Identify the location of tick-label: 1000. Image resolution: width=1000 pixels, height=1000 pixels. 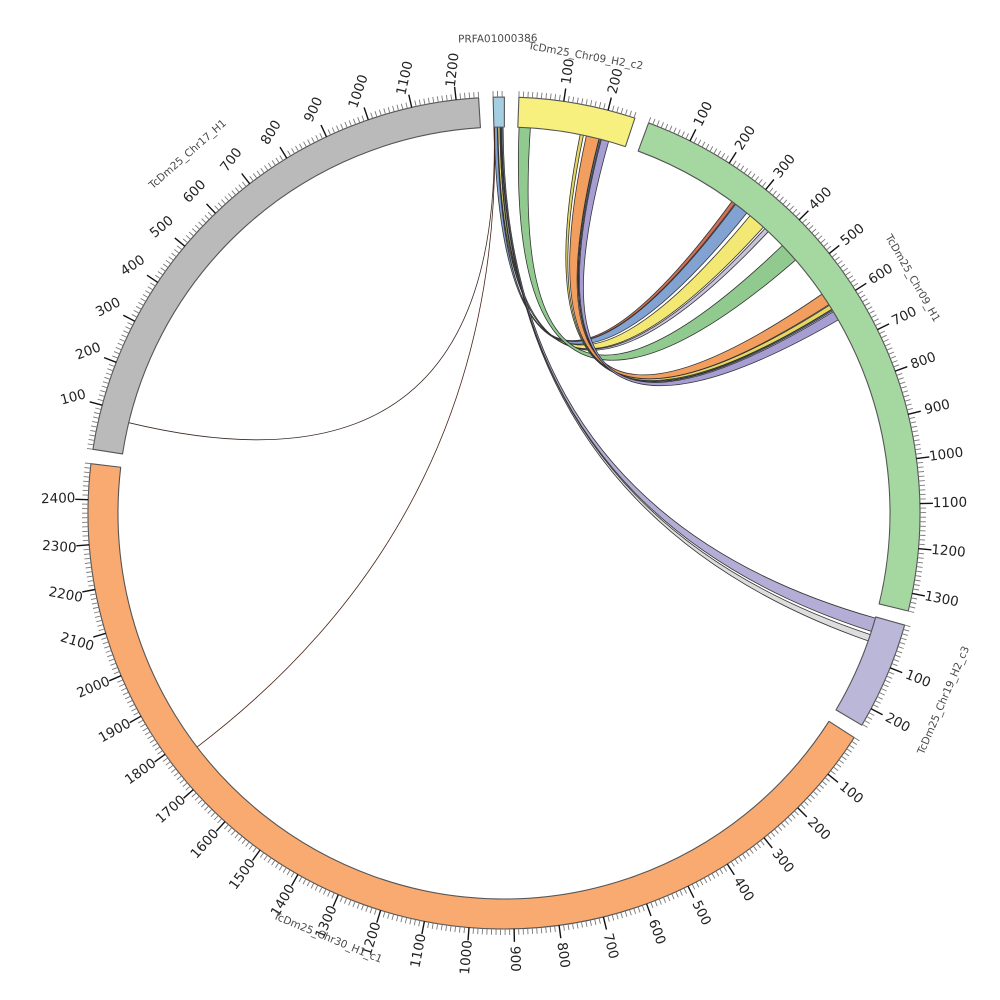
(946, 455).